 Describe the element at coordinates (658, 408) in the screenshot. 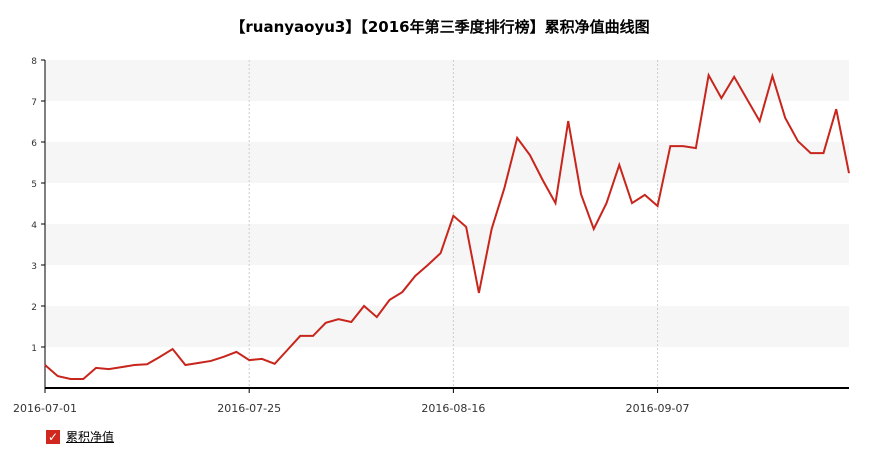

I see `x-tick-label: 2016-09-07` at that location.